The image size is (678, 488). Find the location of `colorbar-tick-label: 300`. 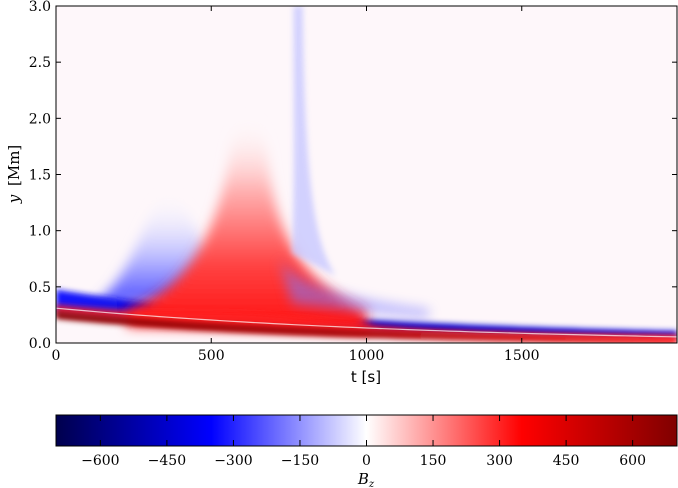

colorbar-tick-label: 300 is located at coordinates (499, 461).